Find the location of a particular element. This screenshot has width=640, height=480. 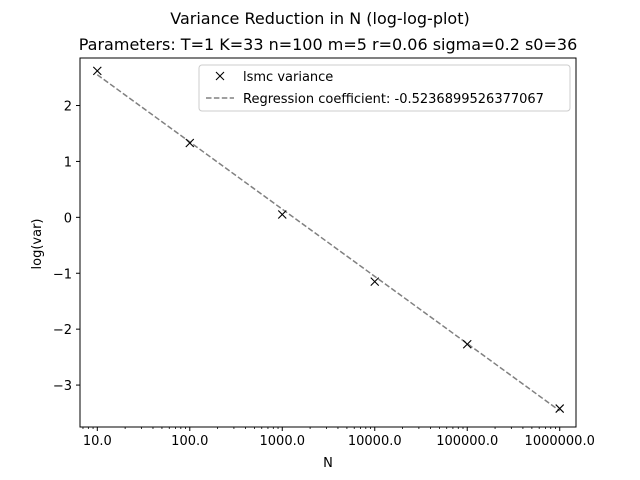

y-tick-label: −3 is located at coordinates (62, 386).